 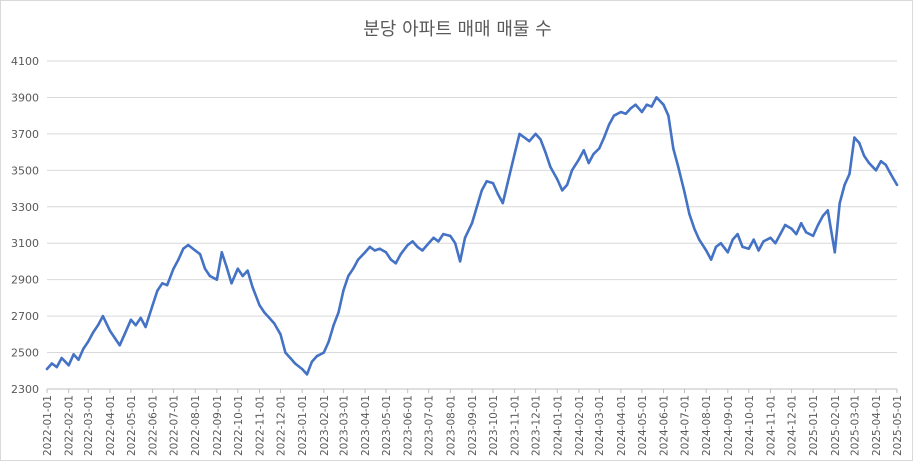 What do you see at coordinates (25, 134) in the screenshot?
I see `y-tick-label: 3700` at bounding box center [25, 134].